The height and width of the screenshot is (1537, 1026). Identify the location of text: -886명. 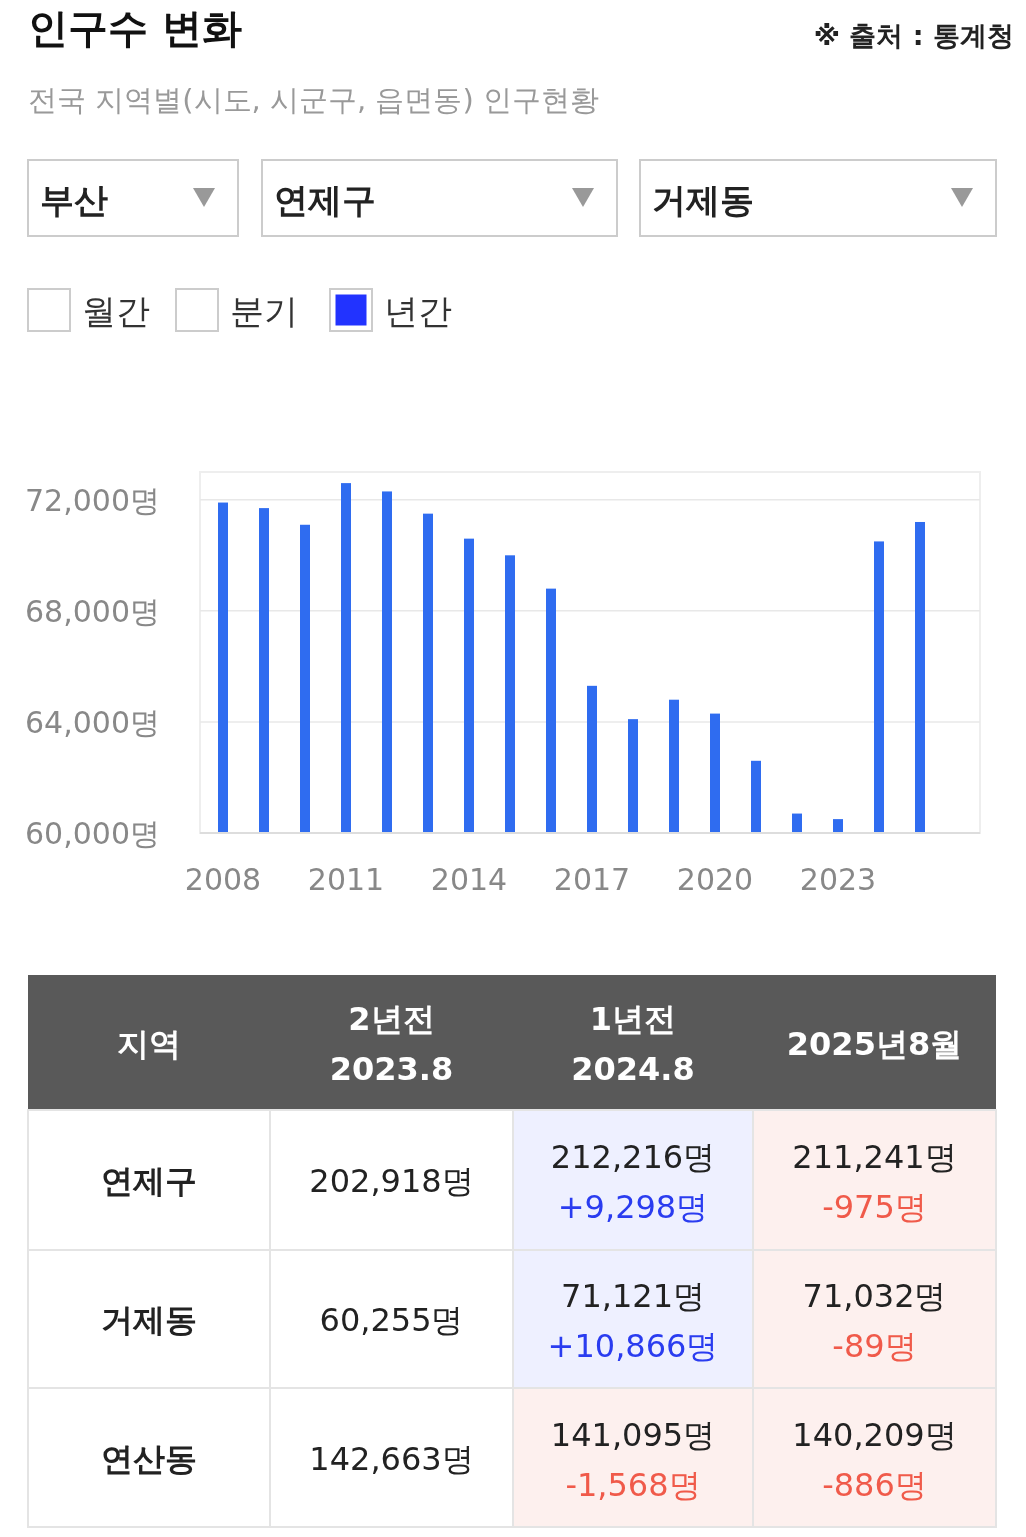
(874, 1484).